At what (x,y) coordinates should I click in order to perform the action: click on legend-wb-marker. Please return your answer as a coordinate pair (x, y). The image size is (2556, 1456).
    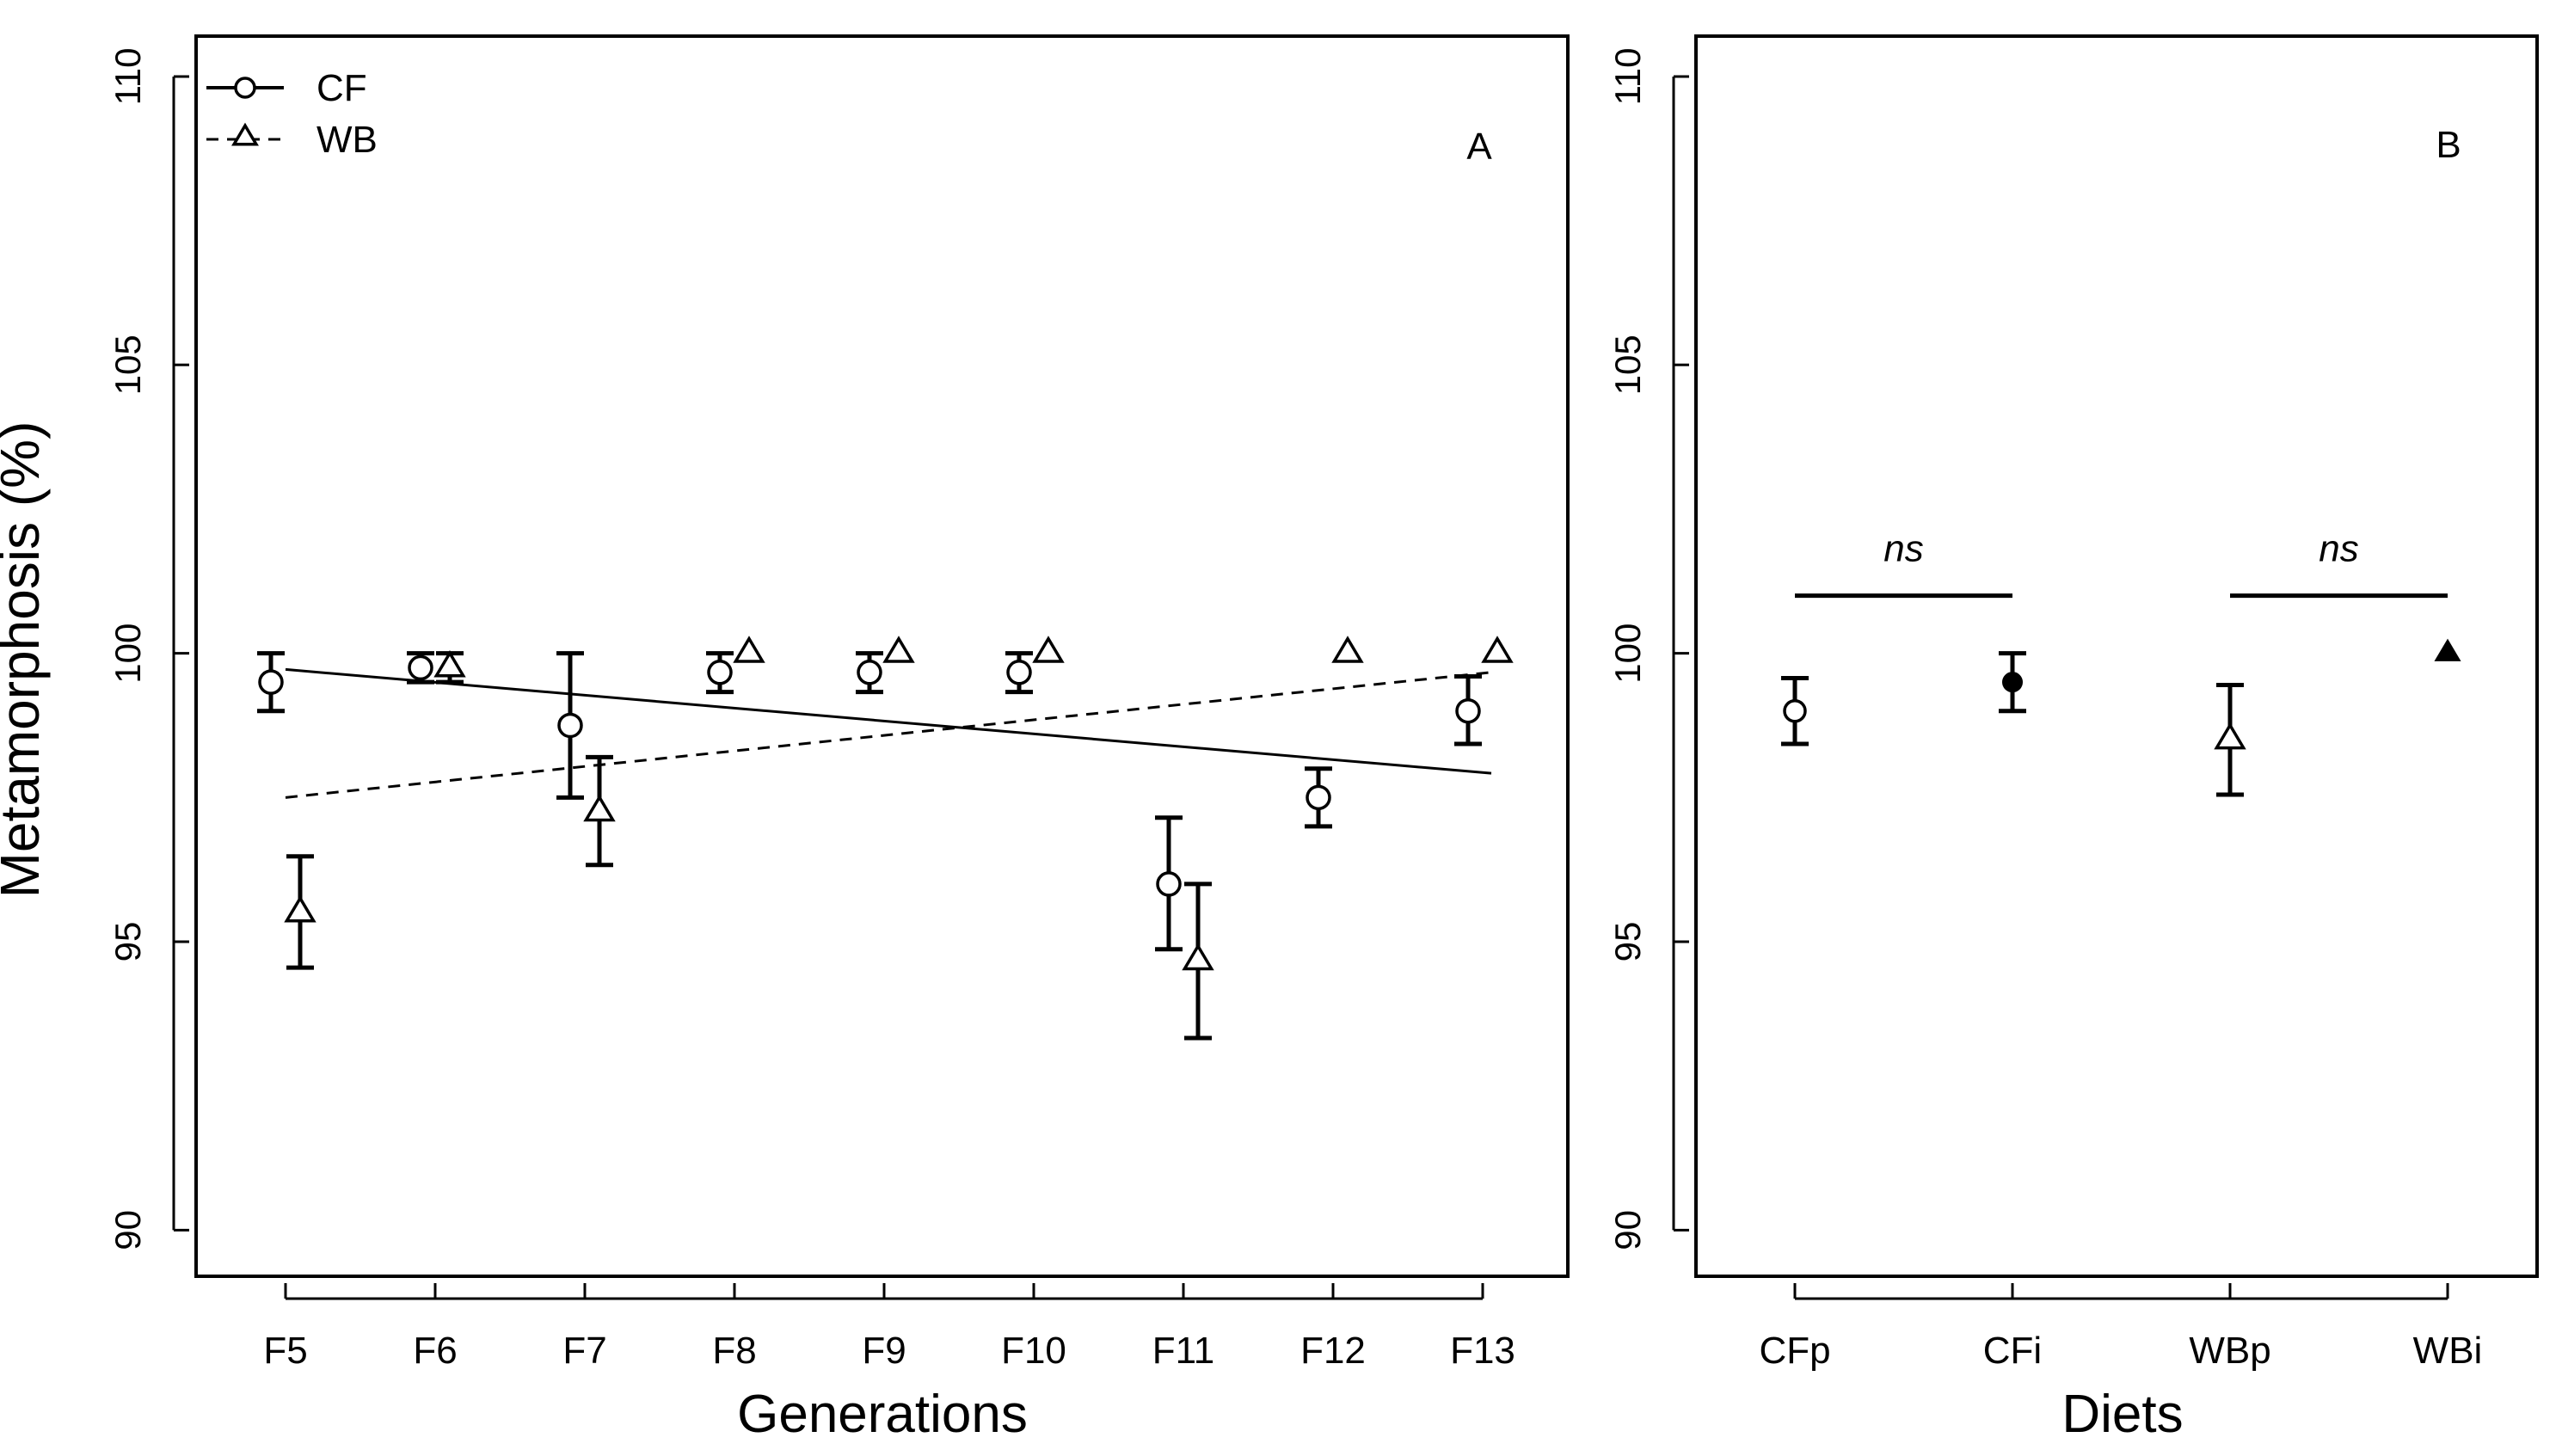
    Looking at the image, I should click on (245, 134).